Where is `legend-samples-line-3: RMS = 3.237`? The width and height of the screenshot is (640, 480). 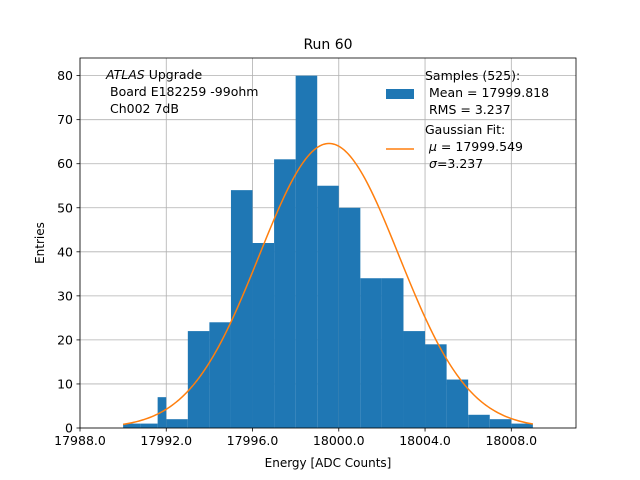
legend-samples-line-3: RMS = 3.237 is located at coordinates (470, 109).